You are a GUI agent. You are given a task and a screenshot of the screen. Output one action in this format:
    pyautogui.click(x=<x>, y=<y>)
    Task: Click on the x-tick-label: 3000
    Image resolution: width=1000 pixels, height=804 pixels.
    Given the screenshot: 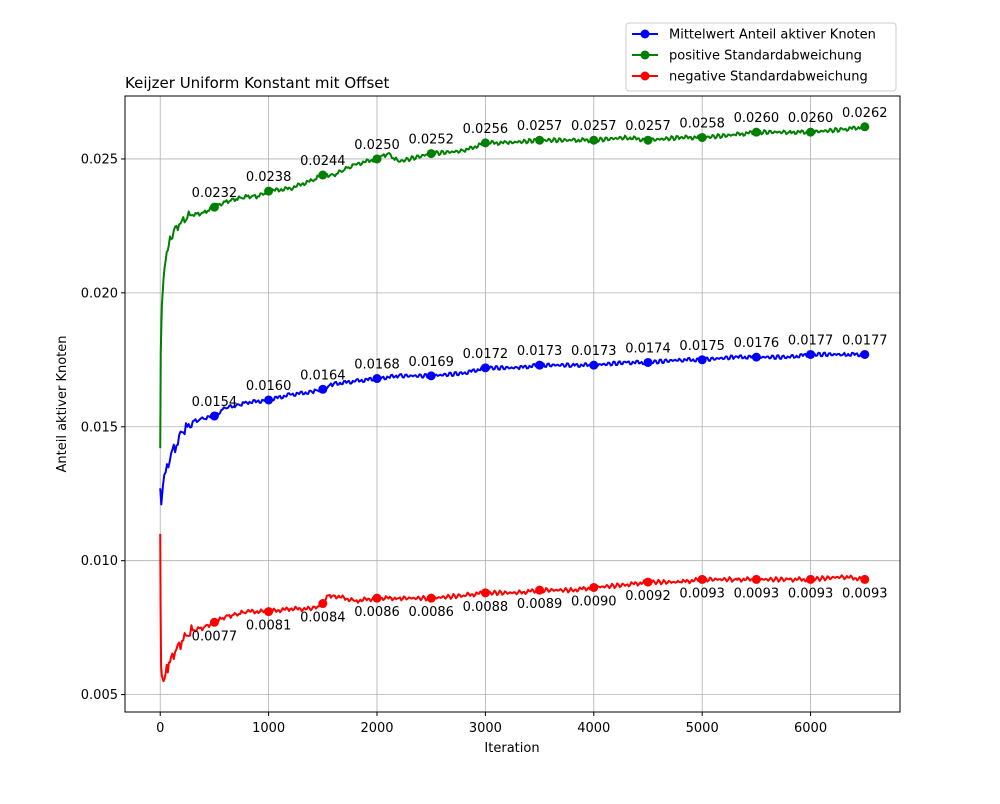 What is the action you would take?
    pyautogui.click(x=485, y=728)
    